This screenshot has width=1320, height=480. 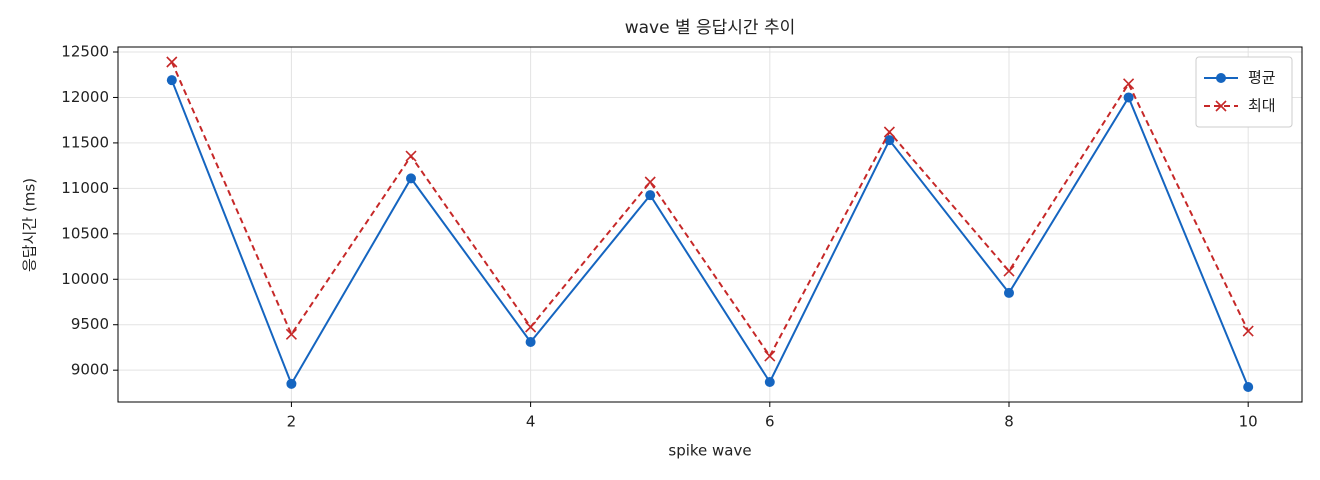 I want to click on y-tick-label: 11000, so click(x=85, y=188).